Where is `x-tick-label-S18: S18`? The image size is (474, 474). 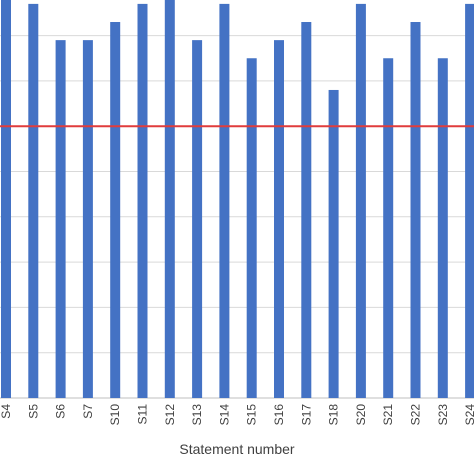 x-tick-label-S18: S18 is located at coordinates (334, 415).